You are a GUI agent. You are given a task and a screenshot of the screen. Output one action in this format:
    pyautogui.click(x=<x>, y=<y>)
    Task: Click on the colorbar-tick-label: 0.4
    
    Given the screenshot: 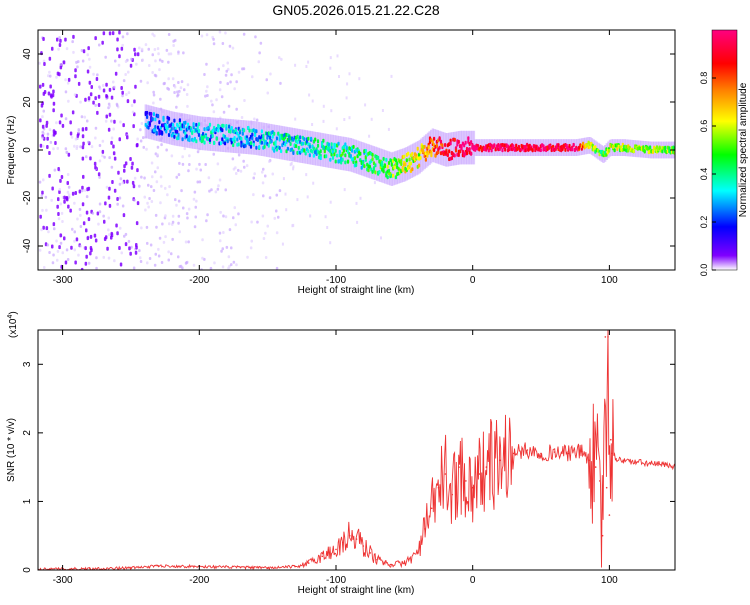 What is the action you would take?
    pyautogui.click(x=704, y=174)
    